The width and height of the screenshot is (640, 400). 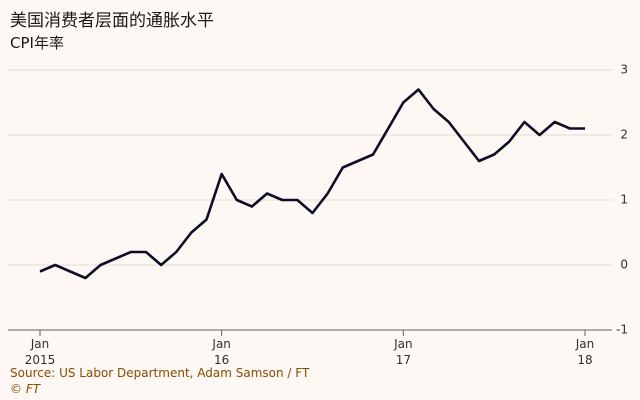 I want to click on y-tick-label: 2, so click(x=624, y=135).